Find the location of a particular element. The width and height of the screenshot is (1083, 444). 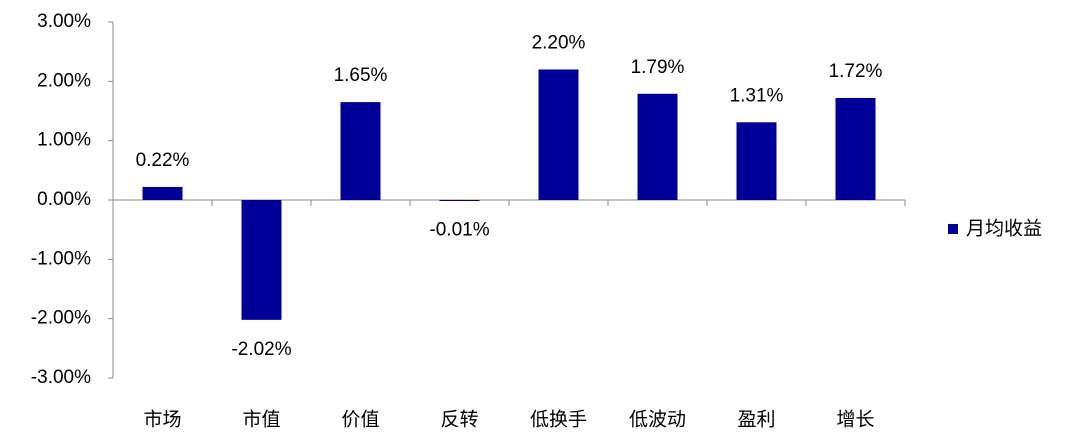

y-tick-label: 1.00% is located at coordinates (64, 140).